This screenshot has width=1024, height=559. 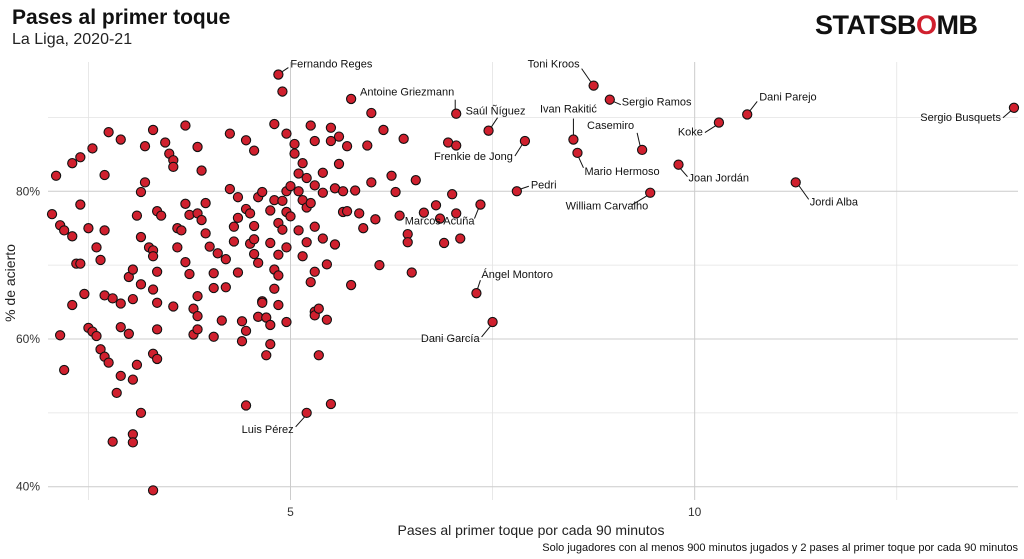 What do you see at coordinates (787, 97) in the screenshot?
I see `player-label: Dani Parejo` at bounding box center [787, 97].